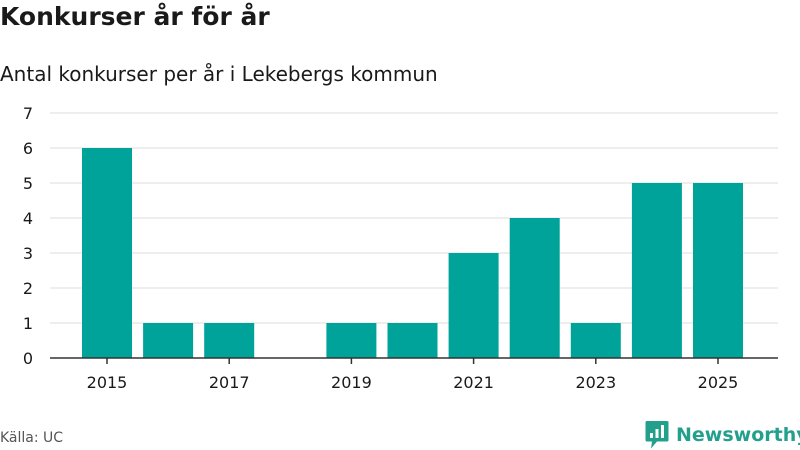 The height and width of the screenshot is (450, 800). What do you see at coordinates (412, 340) in the screenshot?
I see `bar-2020` at bounding box center [412, 340].